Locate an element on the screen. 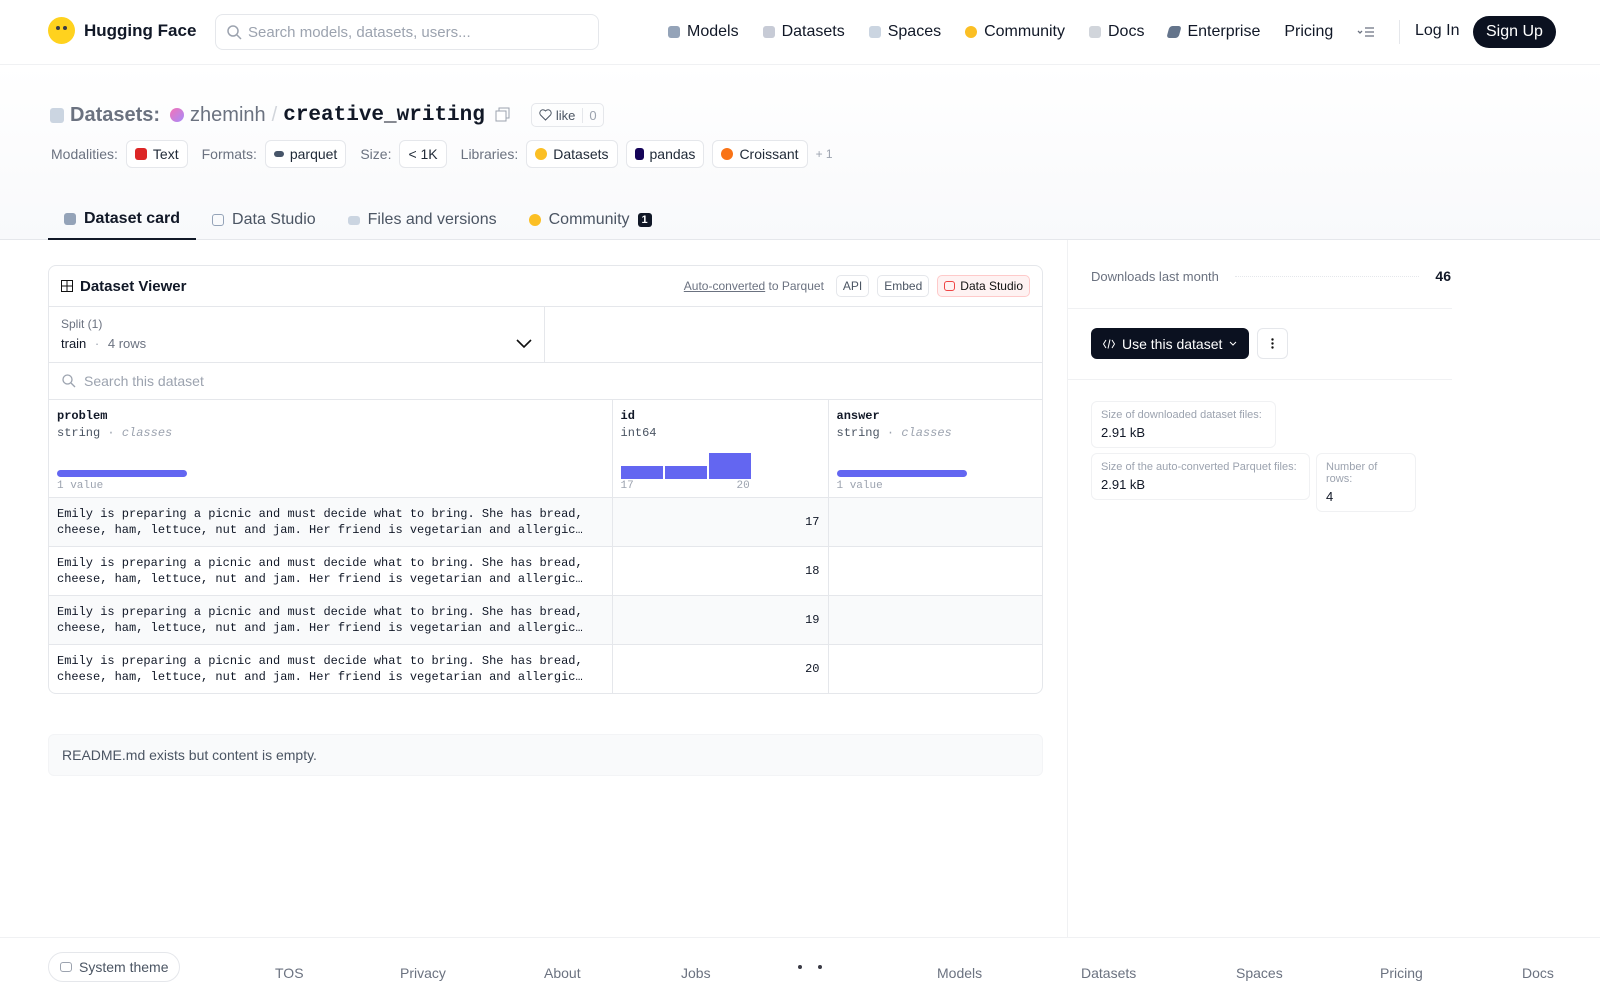  nav-link: Pricing is located at coordinates (1308, 32).